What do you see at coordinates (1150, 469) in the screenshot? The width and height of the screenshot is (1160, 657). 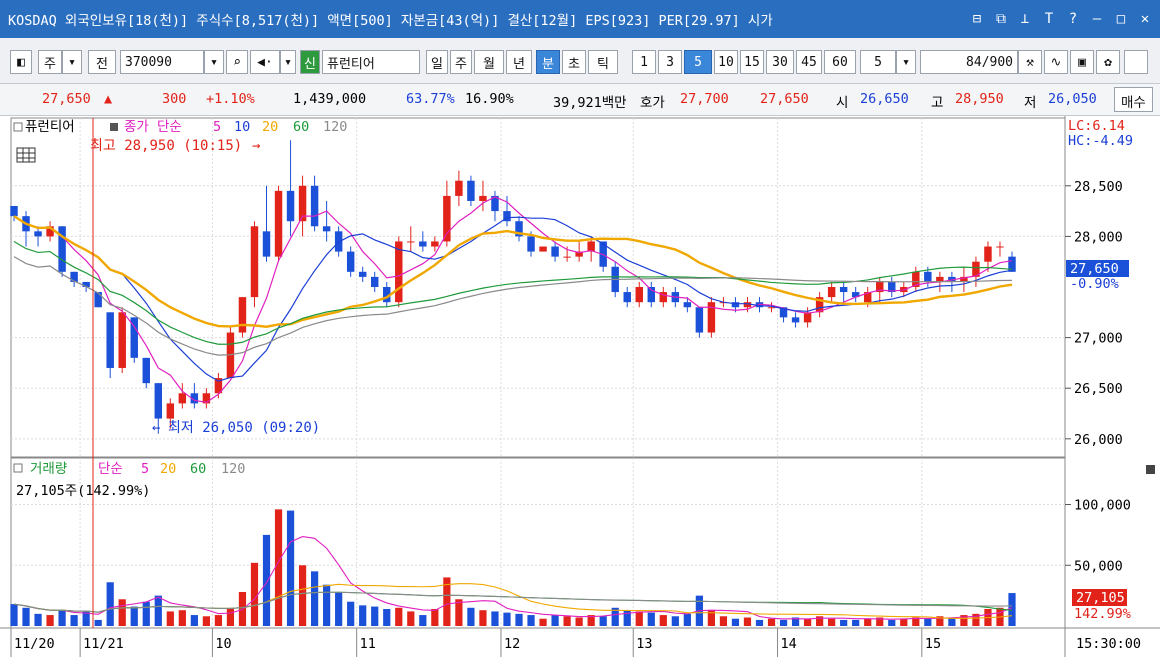 I see `collapse-icon` at bounding box center [1150, 469].